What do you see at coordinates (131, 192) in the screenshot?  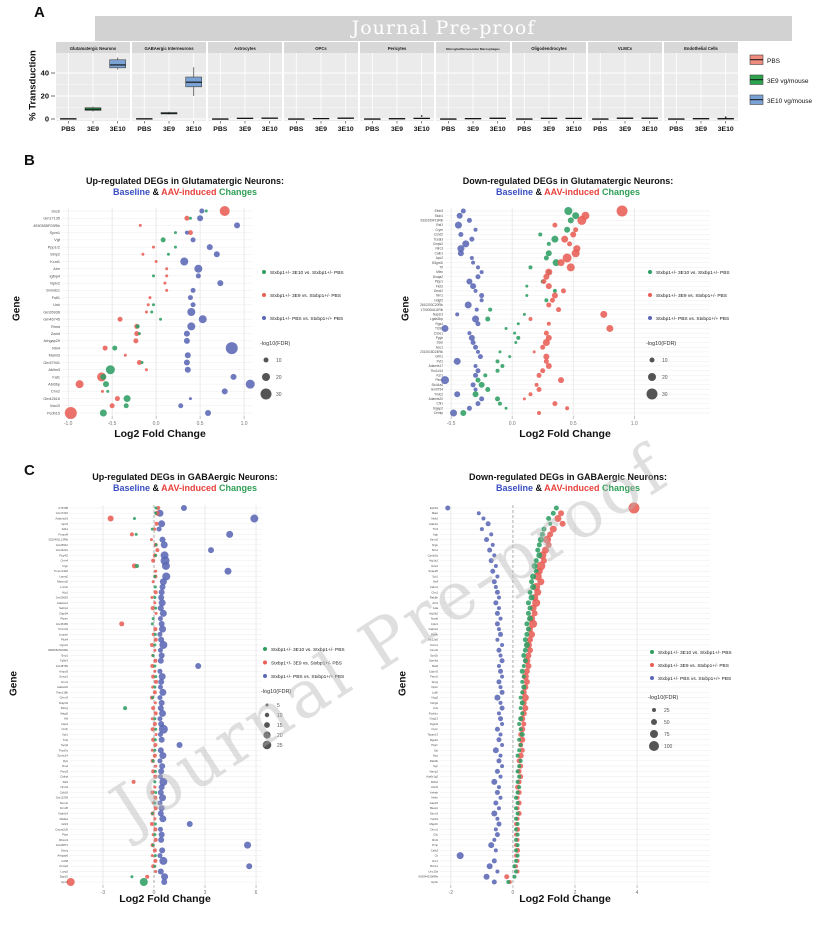 I see `title-part: Baseline` at bounding box center [131, 192].